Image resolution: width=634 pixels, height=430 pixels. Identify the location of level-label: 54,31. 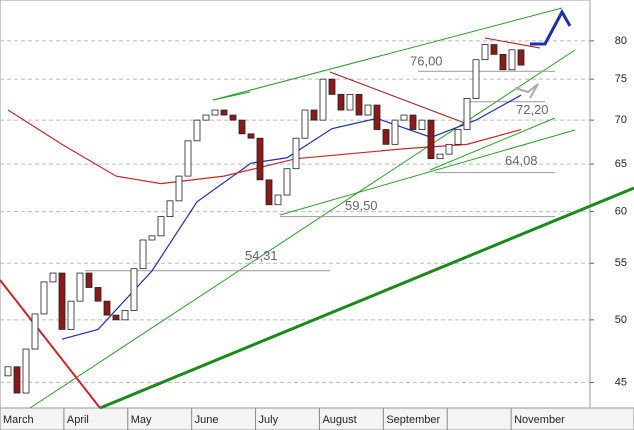
(261, 255).